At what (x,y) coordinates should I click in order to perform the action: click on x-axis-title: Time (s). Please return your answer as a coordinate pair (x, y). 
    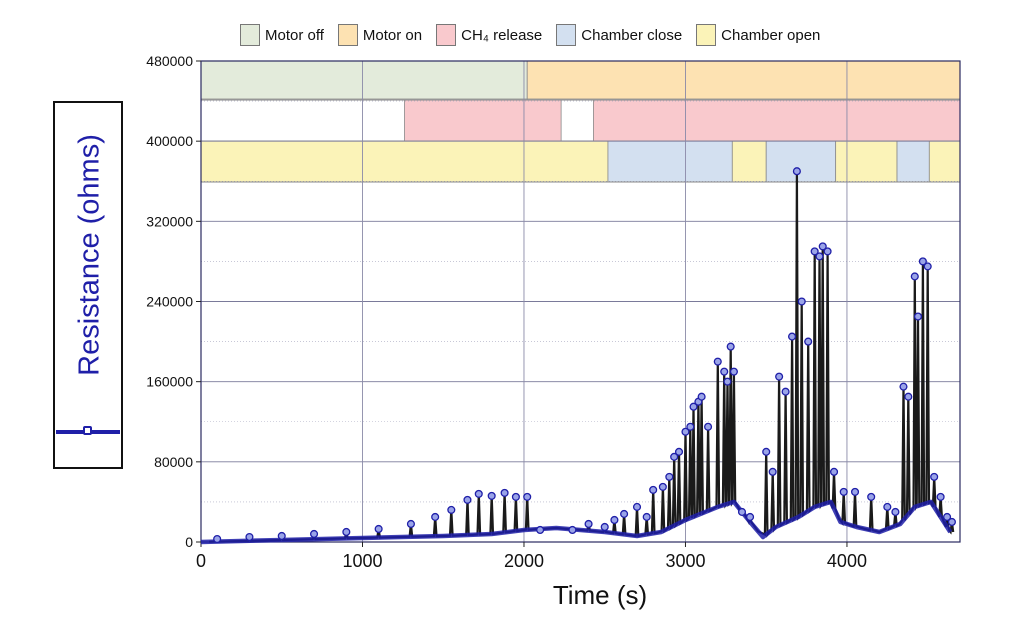
    Looking at the image, I should click on (600, 595).